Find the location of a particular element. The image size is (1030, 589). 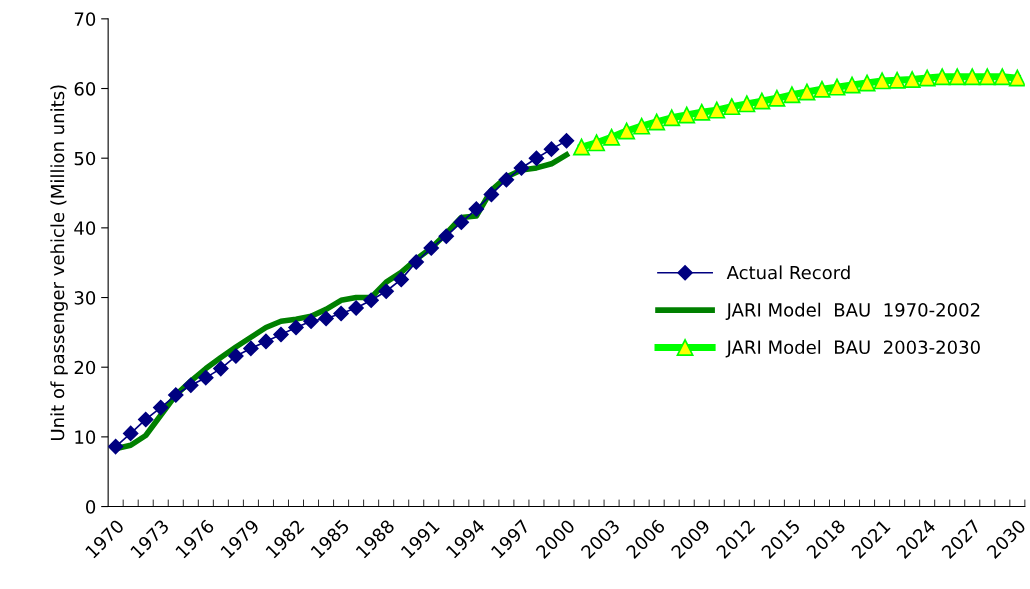

y-tick-label: 70 is located at coordinates (85, 19).